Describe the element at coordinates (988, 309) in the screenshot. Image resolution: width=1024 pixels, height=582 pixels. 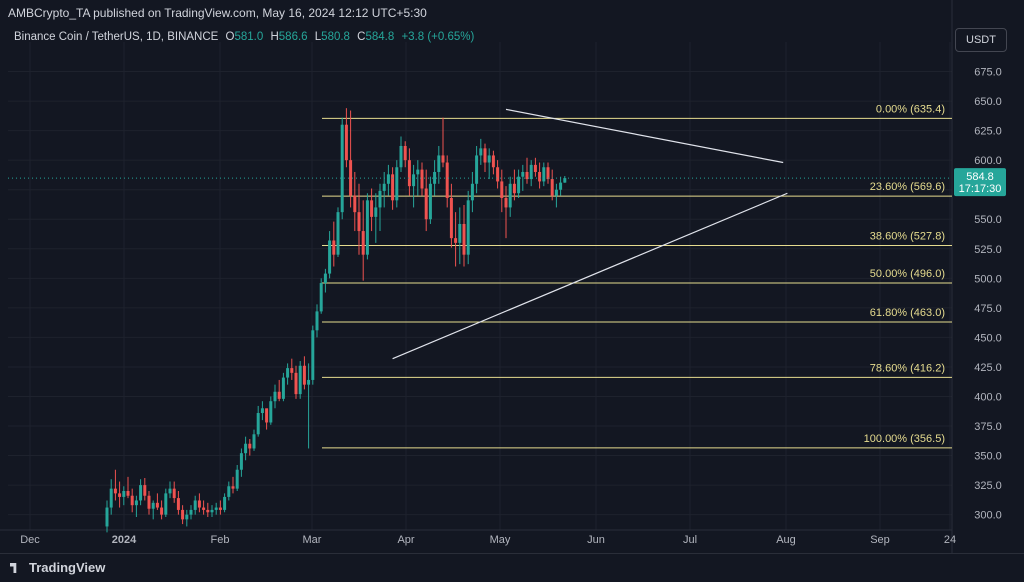
I see `y-tick-label: 475.0` at that location.